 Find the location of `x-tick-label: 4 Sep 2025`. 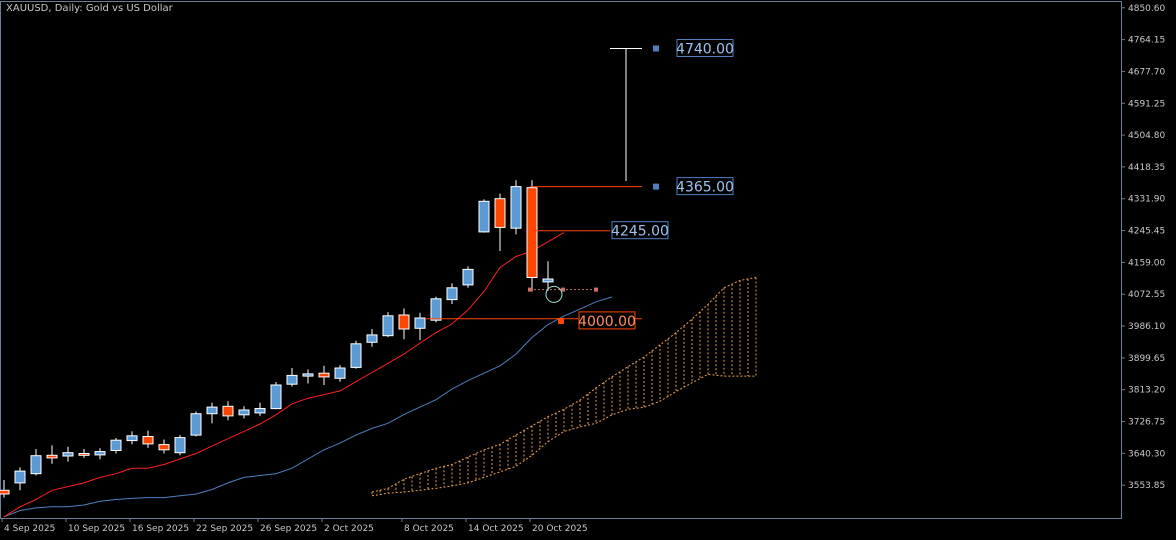

x-tick-label: 4 Sep 2025 is located at coordinates (29, 529).